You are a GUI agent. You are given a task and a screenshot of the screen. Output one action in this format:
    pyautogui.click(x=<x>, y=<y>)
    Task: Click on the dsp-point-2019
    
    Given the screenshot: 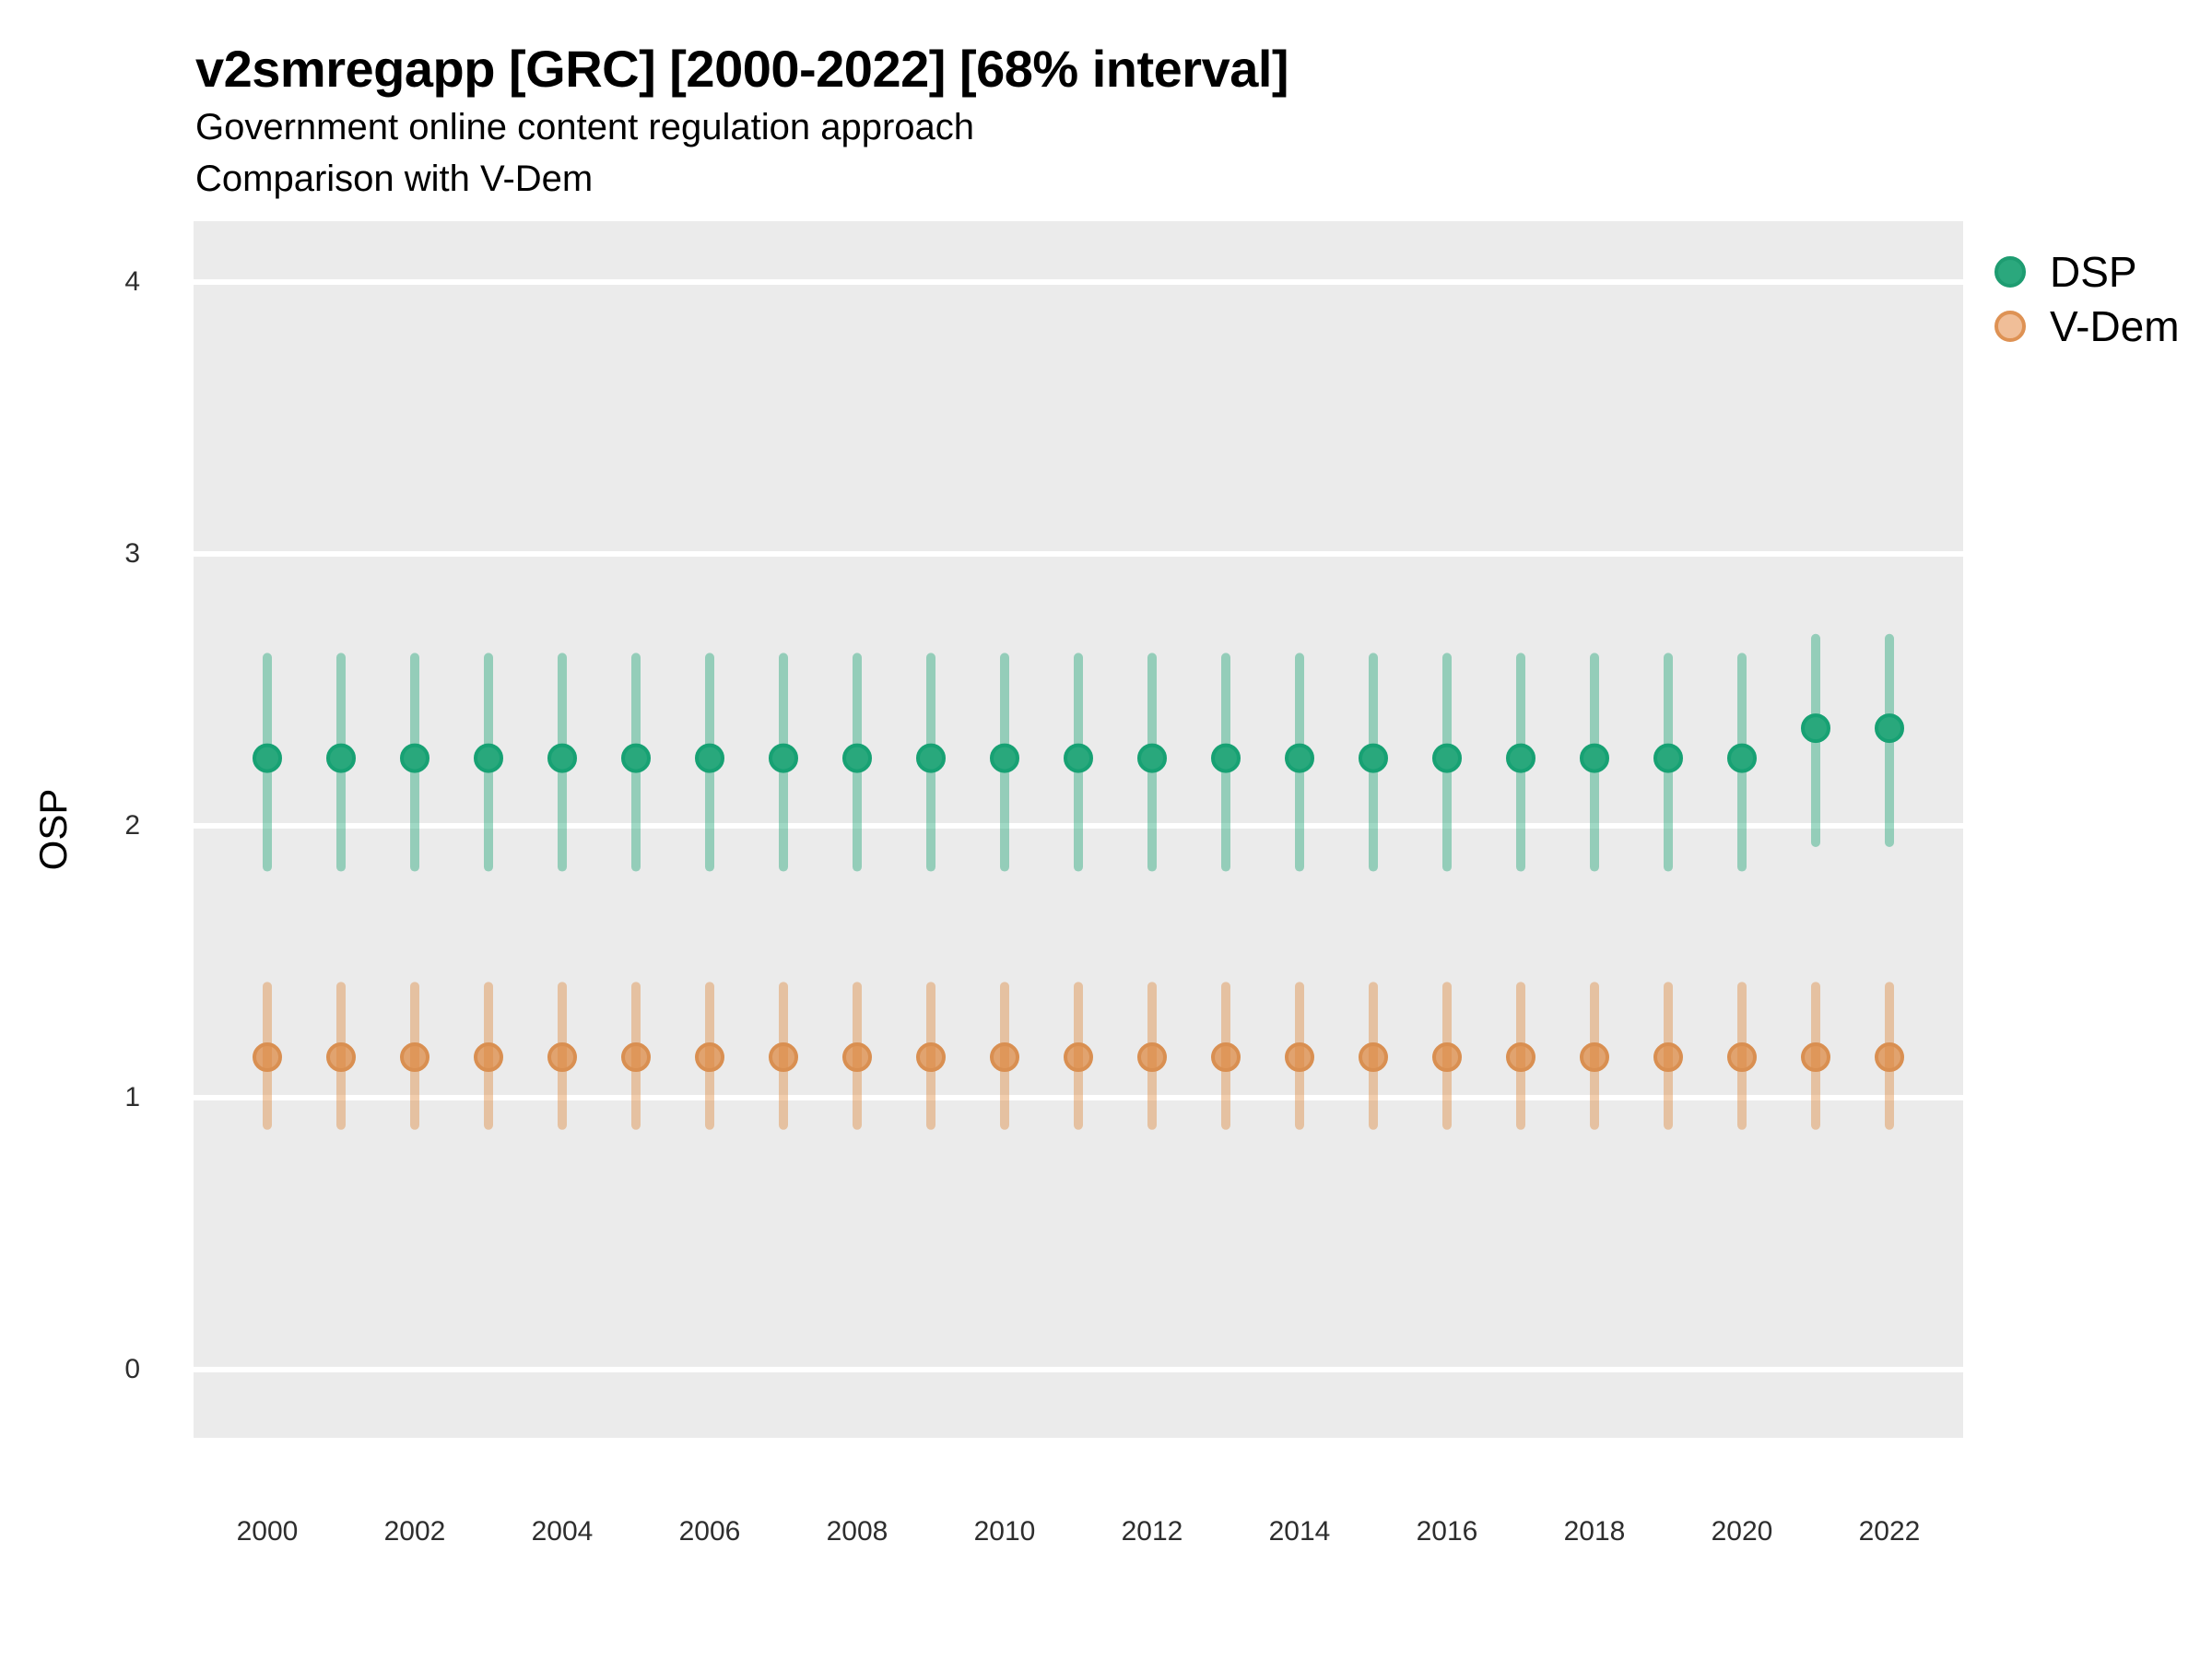 What is the action you would take?
    pyautogui.click(x=1668, y=758)
    